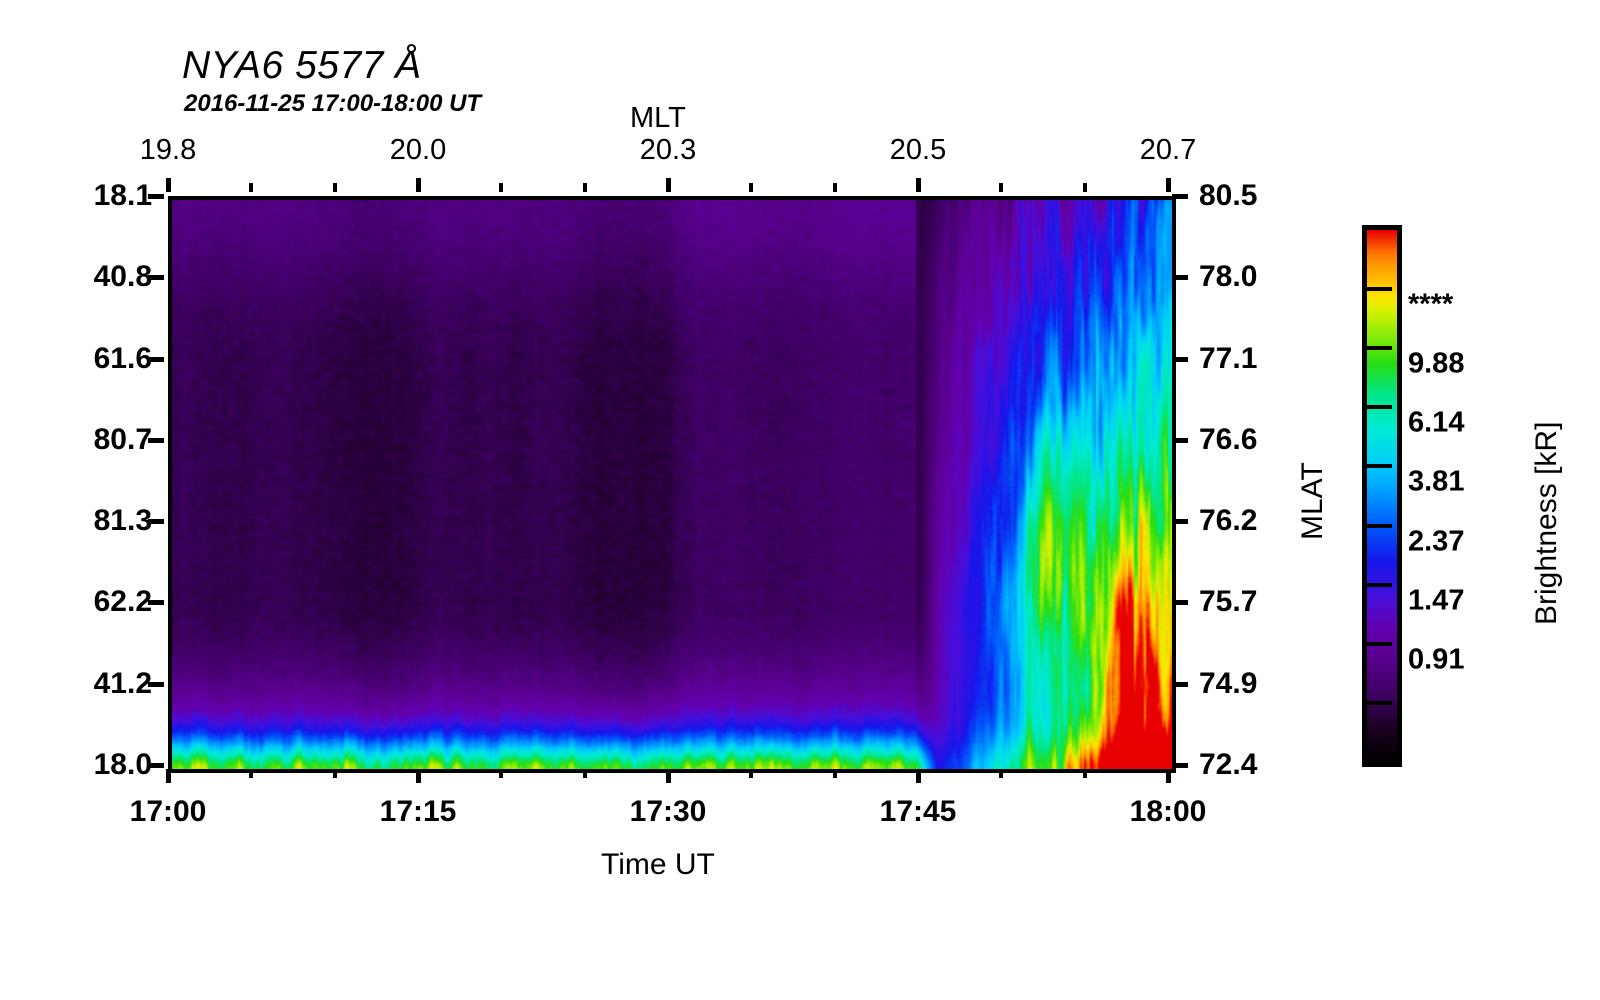 This screenshot has width=1600, height=1000. Describe the element at coordinates (918, 150) in the screenshot. I see `mlt-tick-label: 20.5` at that location.